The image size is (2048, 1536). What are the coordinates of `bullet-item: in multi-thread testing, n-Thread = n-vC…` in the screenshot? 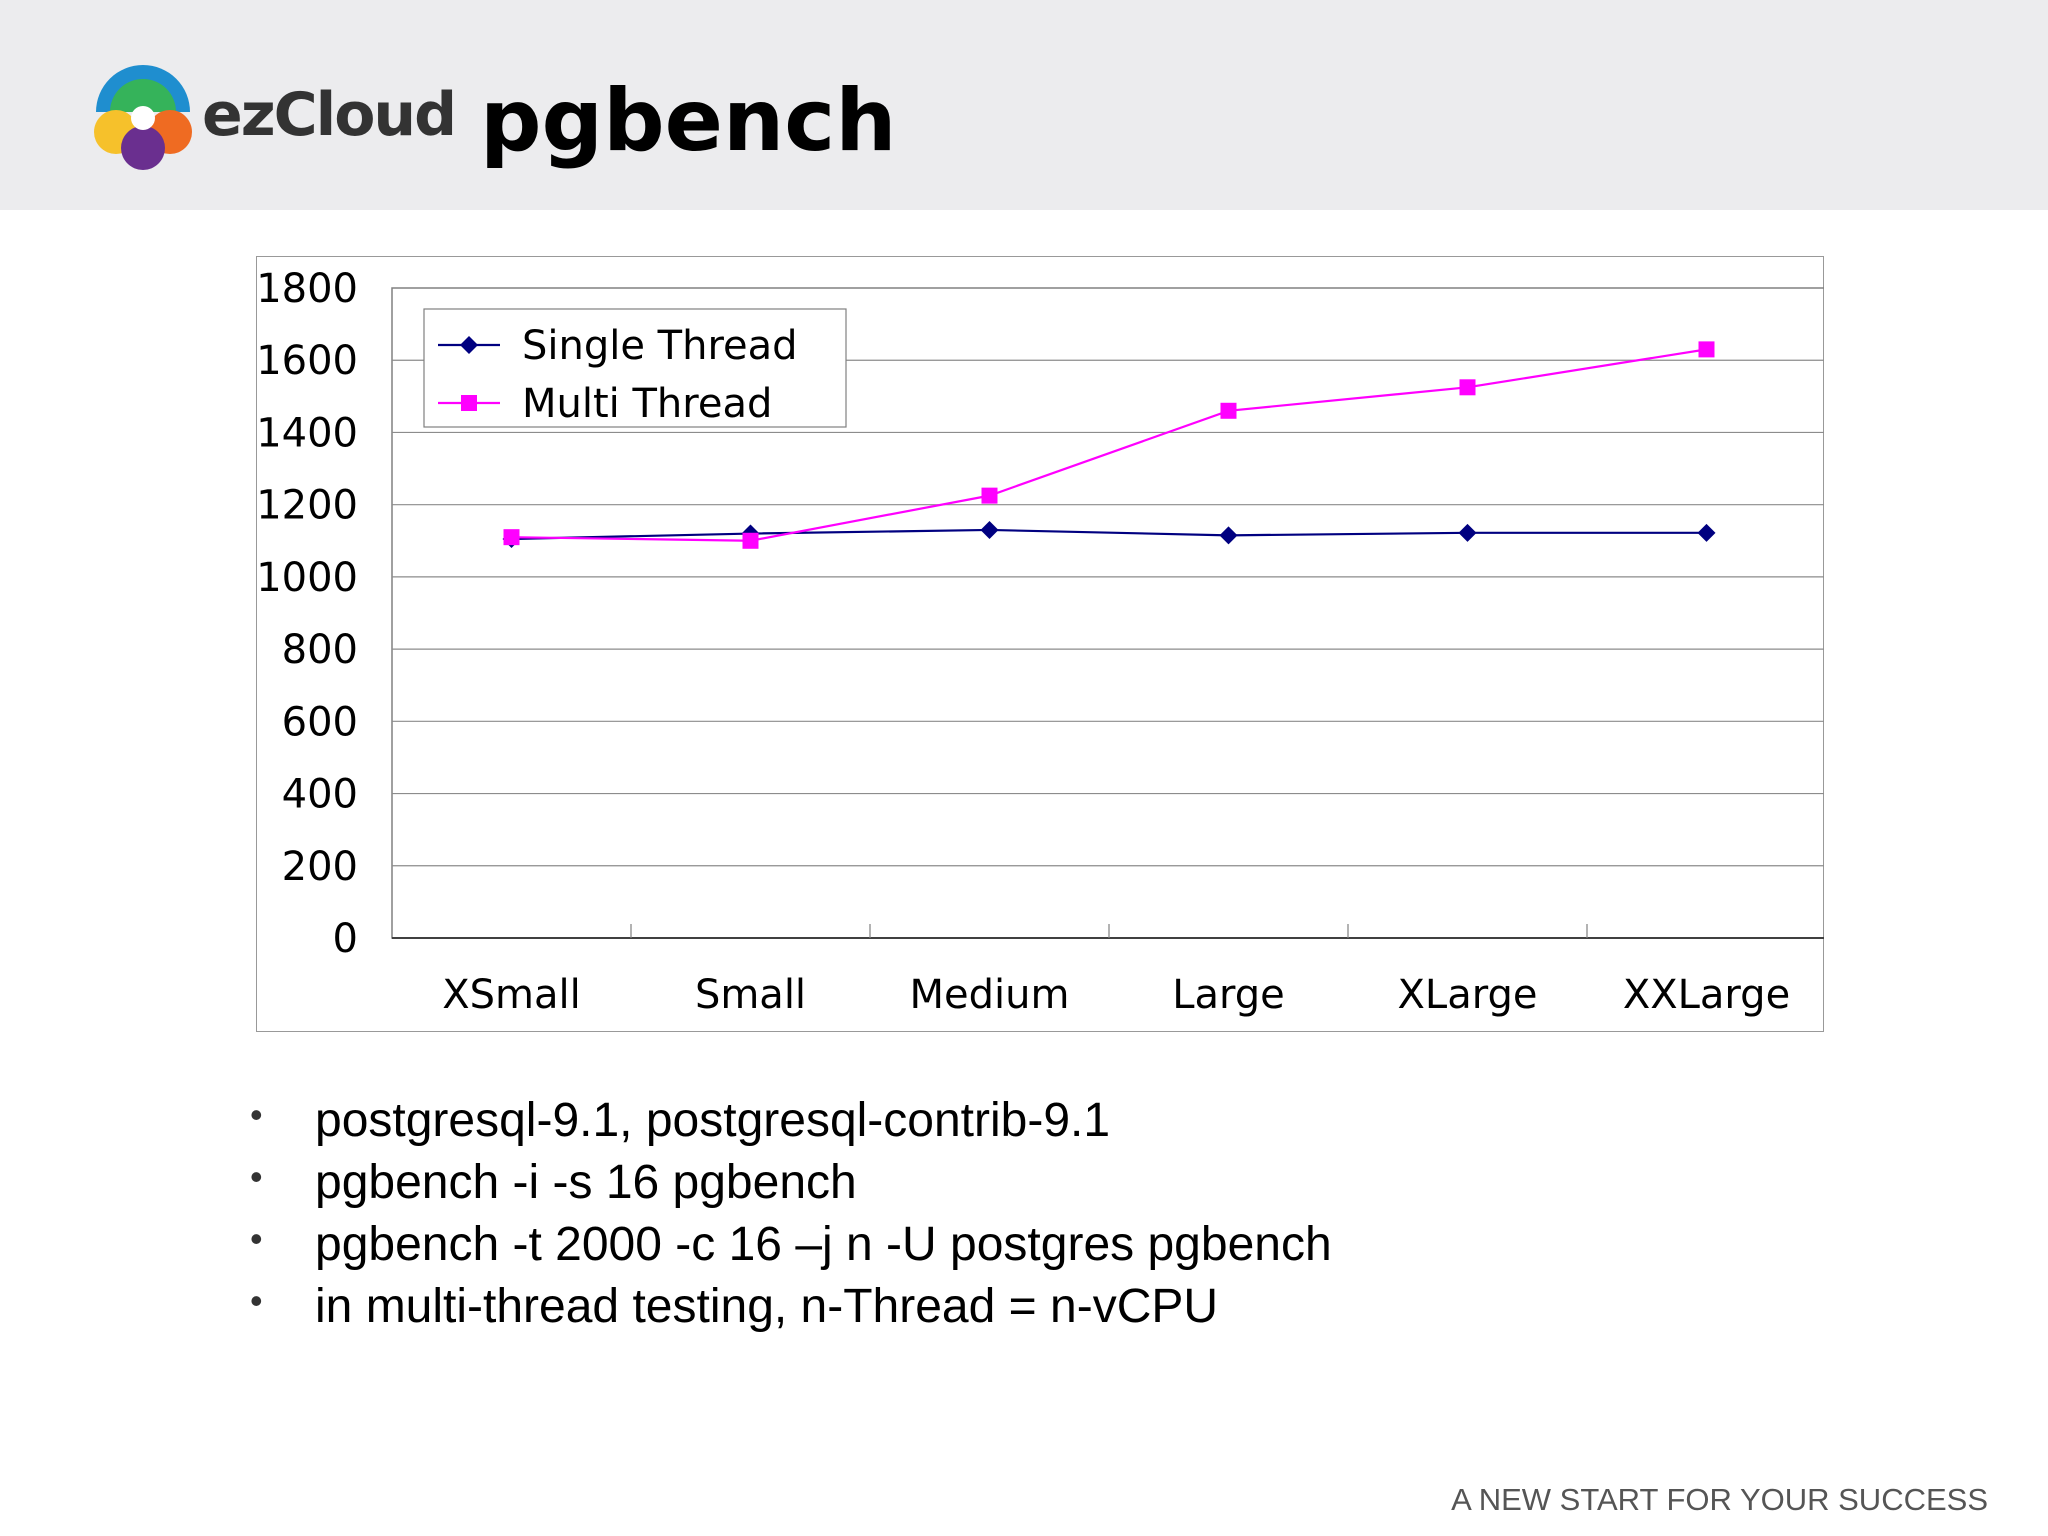 It's located at (791, 1304).